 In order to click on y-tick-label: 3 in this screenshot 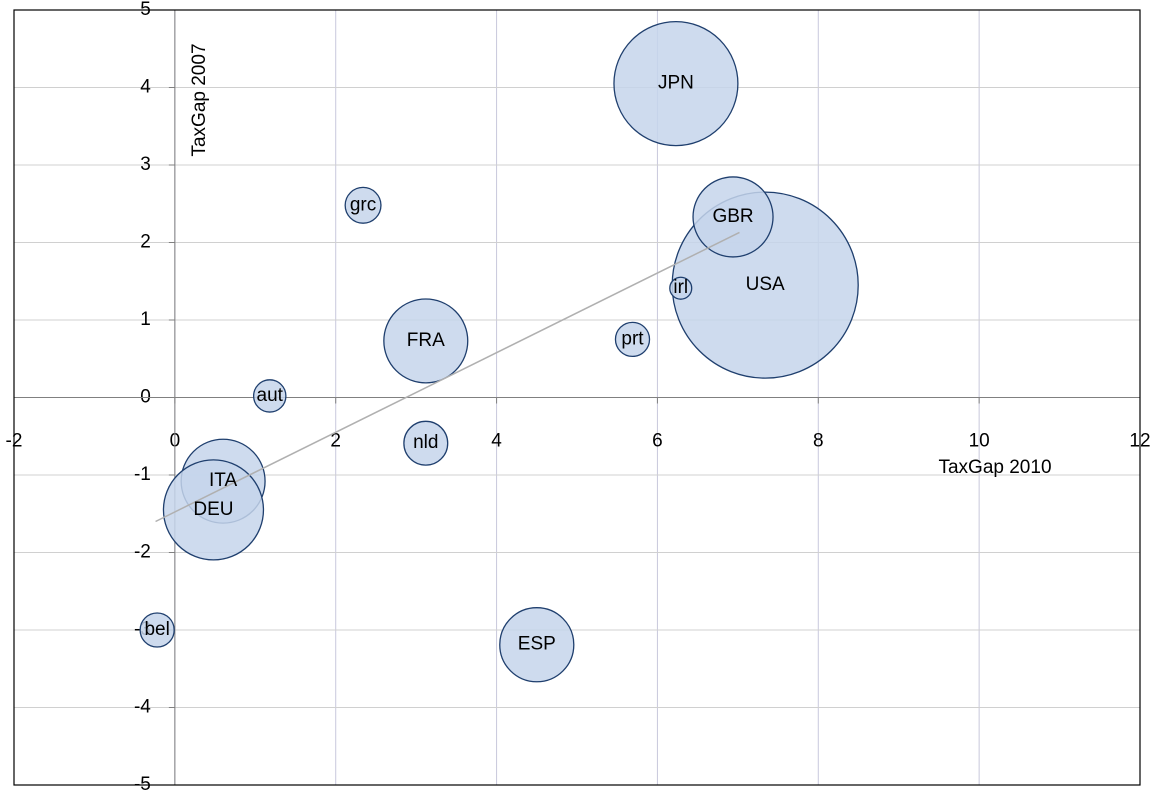, I will do `click(145, 164)`.